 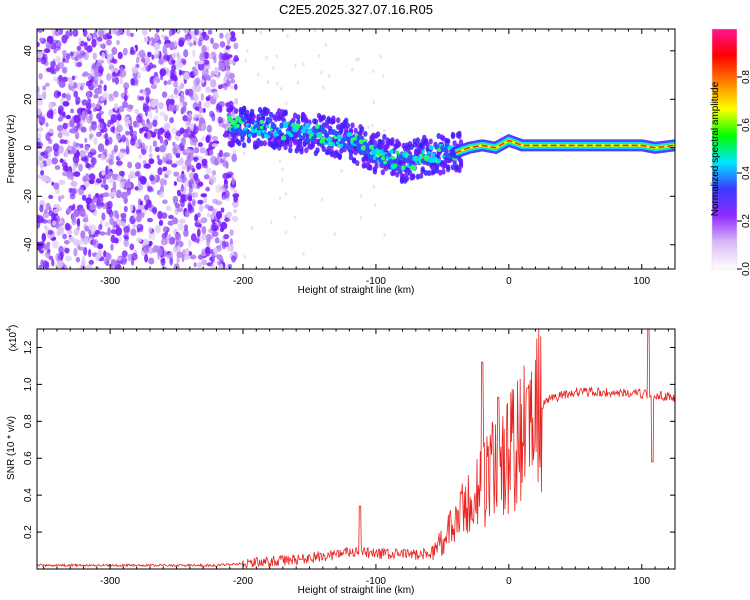 I want to click on snr-xtick-label-1: -200, so click(x=243, y=581).